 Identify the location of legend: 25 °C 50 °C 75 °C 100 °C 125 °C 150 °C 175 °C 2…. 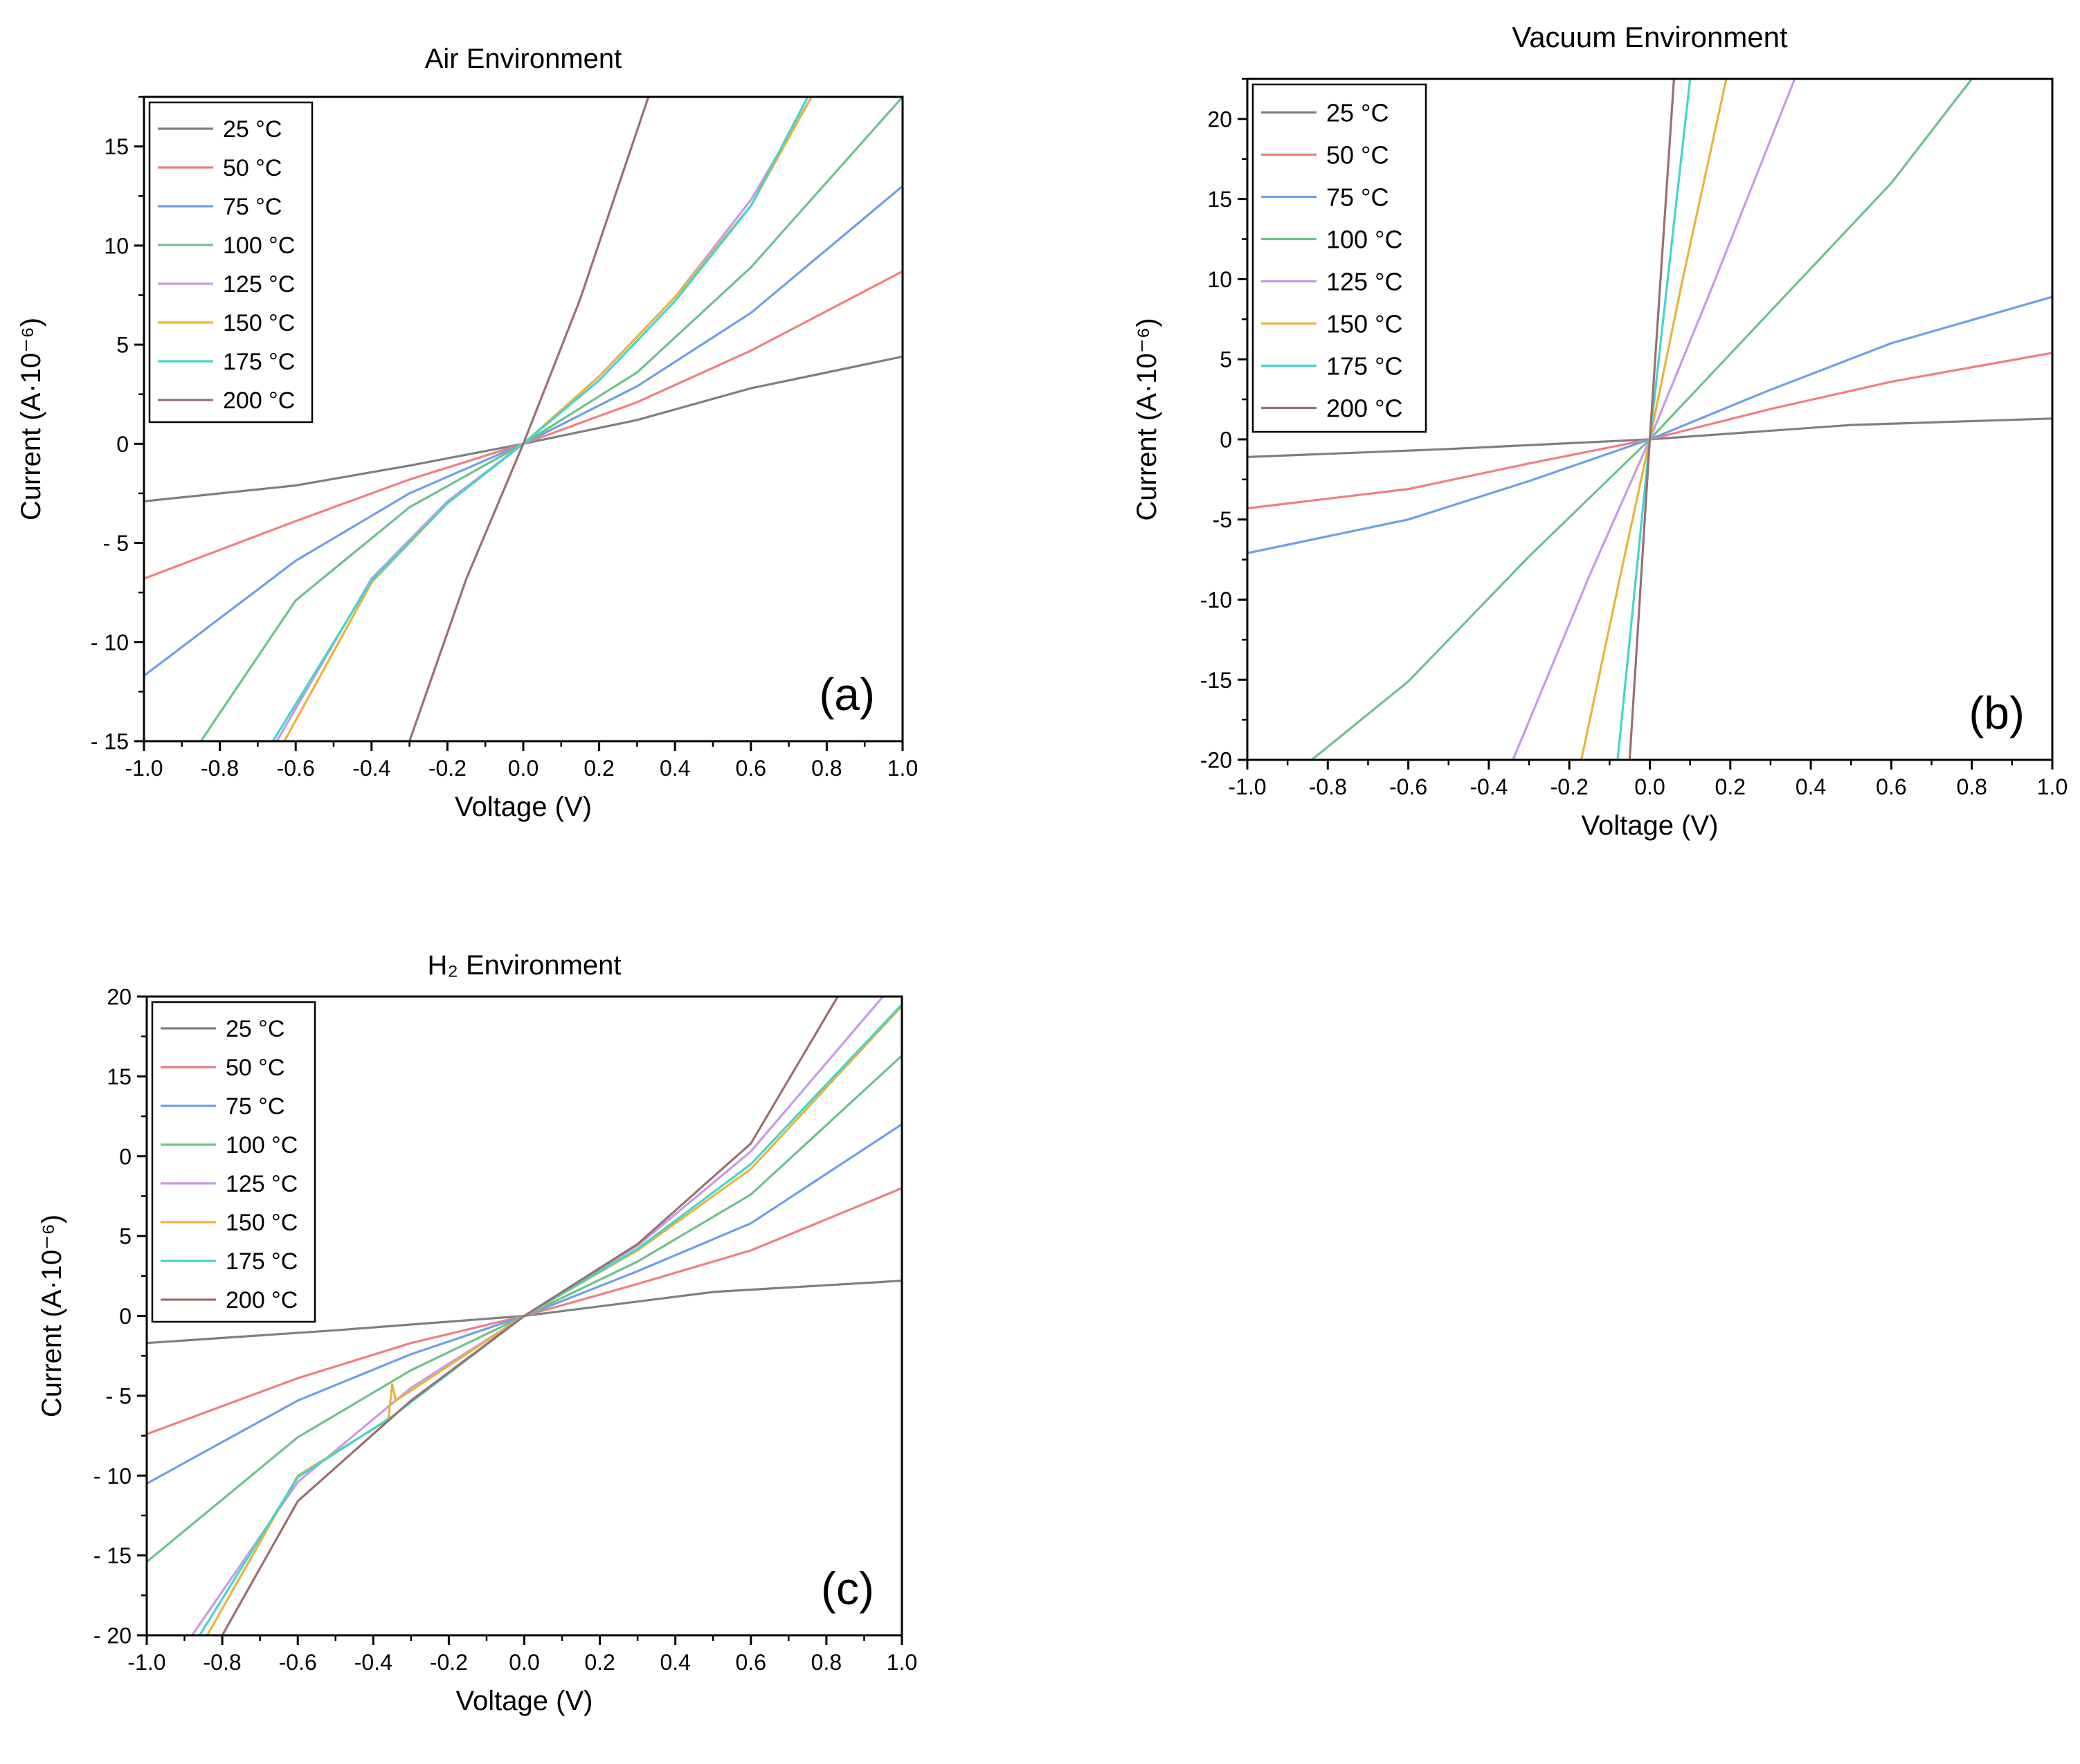
(1339, 258).